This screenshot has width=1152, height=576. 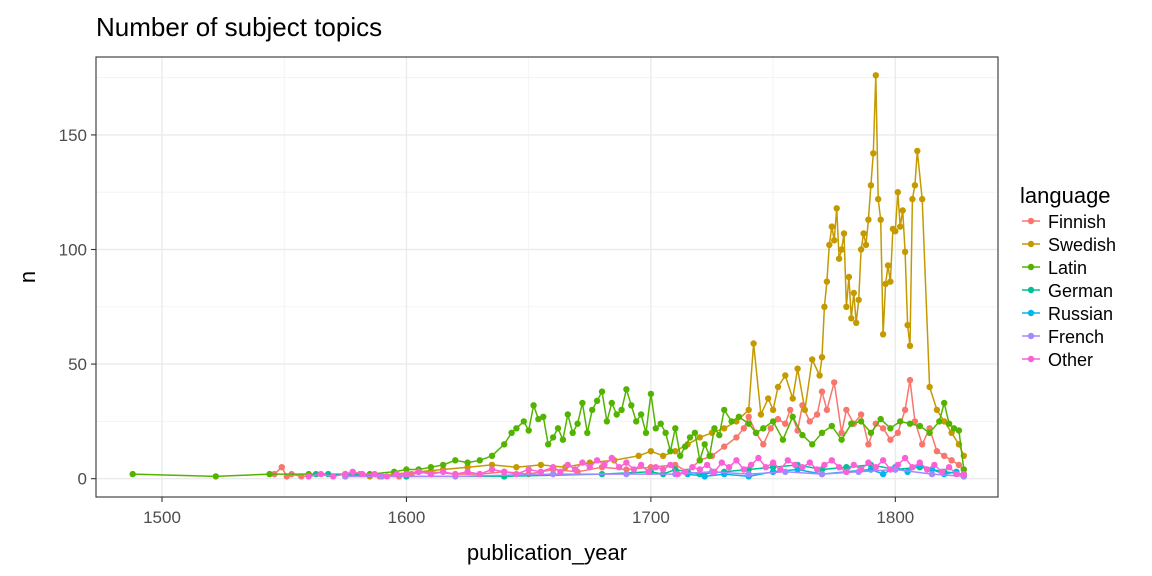 I want to click on series-line, so click(x=548, y=433).